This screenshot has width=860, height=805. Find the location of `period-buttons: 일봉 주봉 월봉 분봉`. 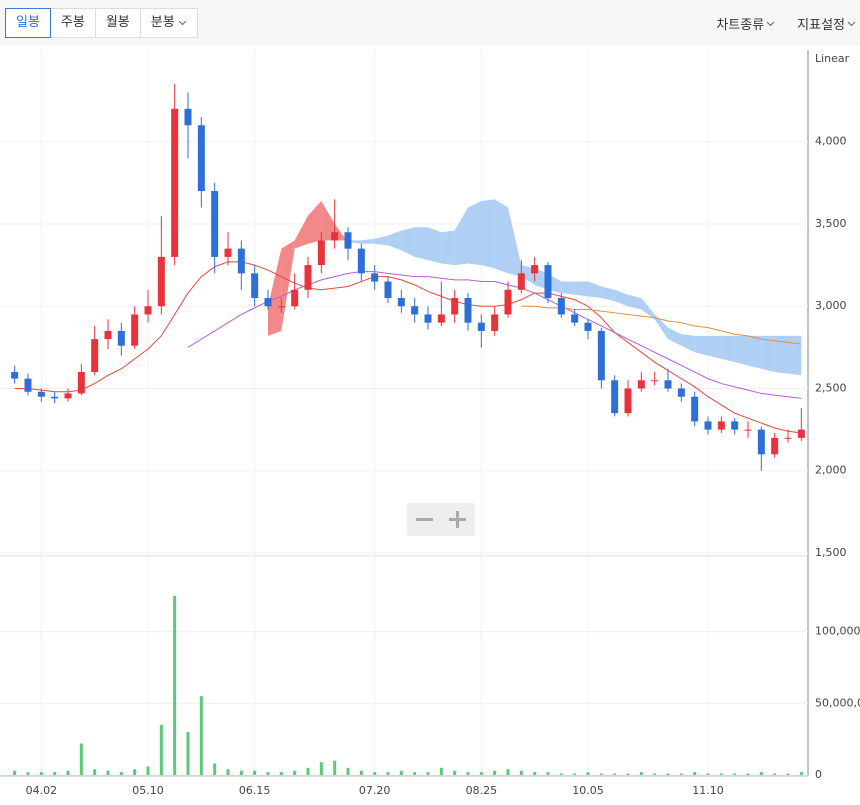

period-buttons: 일봉 주봉 월봉 분봉 is located at coordinates (101, 23).